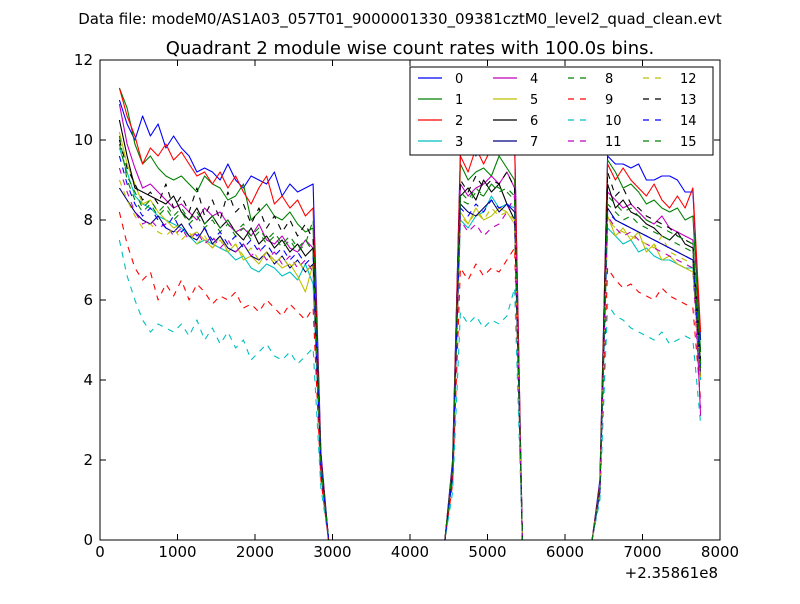 Image resolution: width=800 pixels, height=604 pixels. What do you see at coordinates (459, 79) in the screenshot?
I see `legend-label: 0` at bounding box center [459, 79].